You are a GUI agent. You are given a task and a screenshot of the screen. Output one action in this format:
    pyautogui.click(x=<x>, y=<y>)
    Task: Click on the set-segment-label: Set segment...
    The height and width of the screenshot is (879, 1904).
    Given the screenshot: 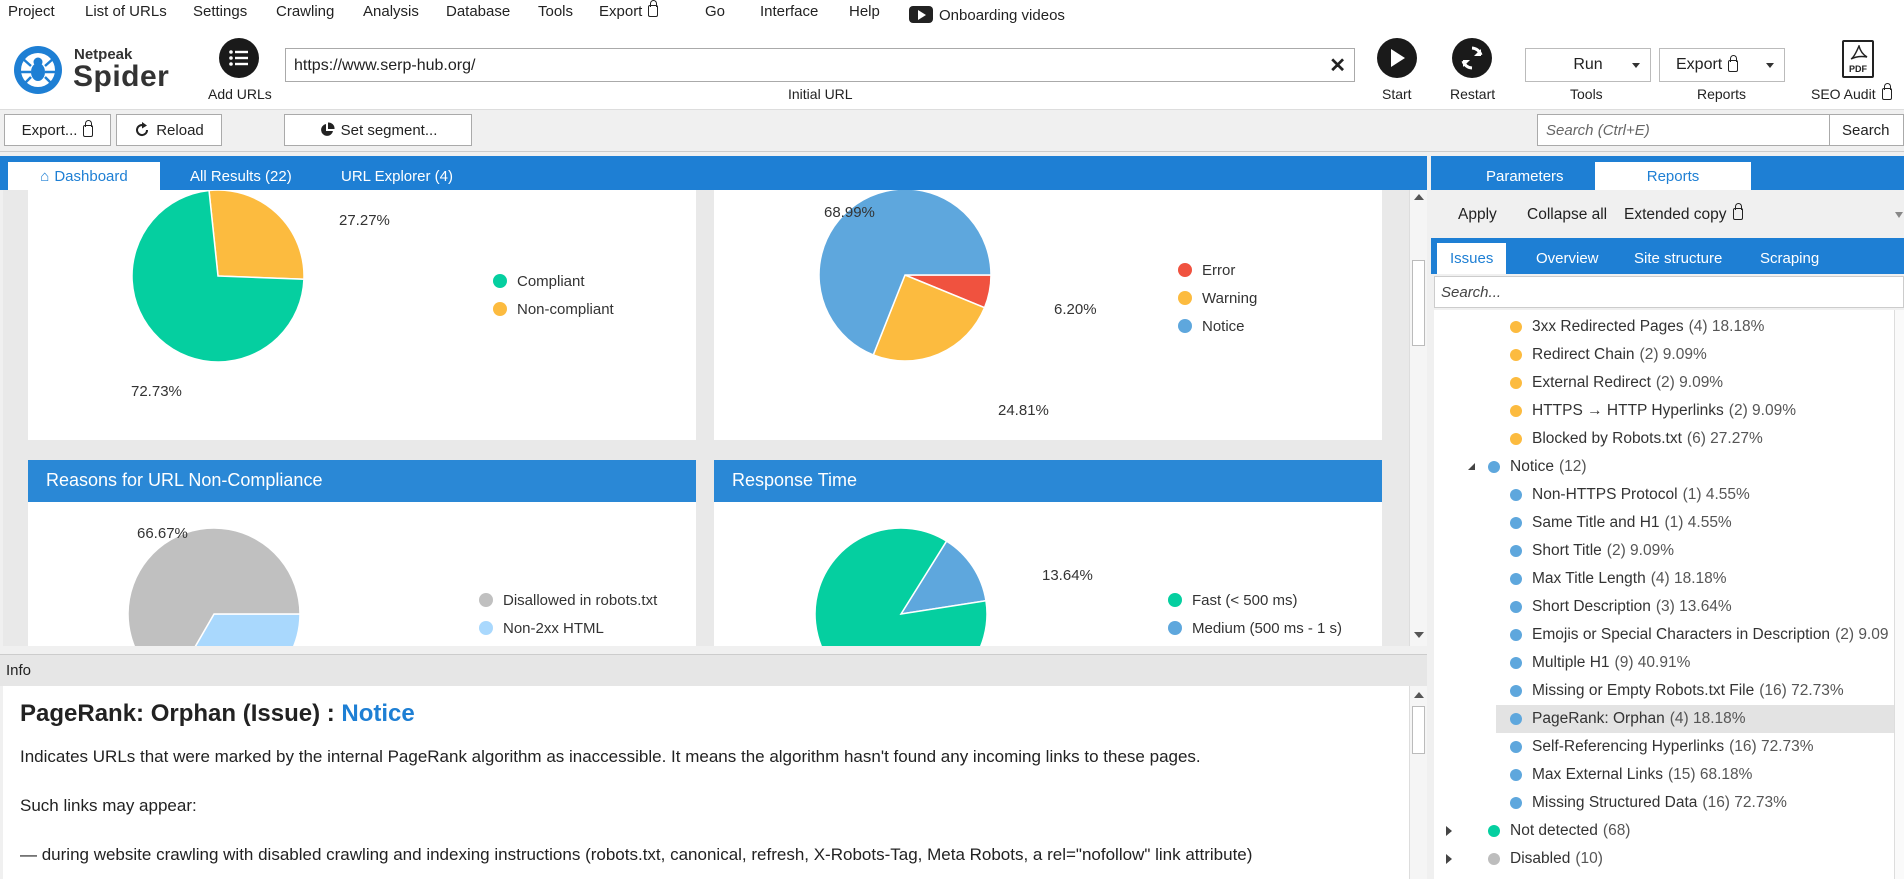 What is the action you would take?
    pyautogui.click(x=389, y=130)
    